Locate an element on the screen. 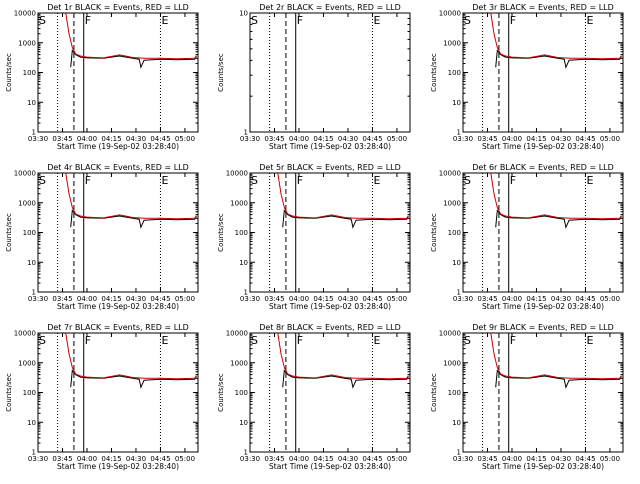 The height and width of the screenshot is (484, 640). x-tick-label: 03:45 is located at coordinates (487, 299).